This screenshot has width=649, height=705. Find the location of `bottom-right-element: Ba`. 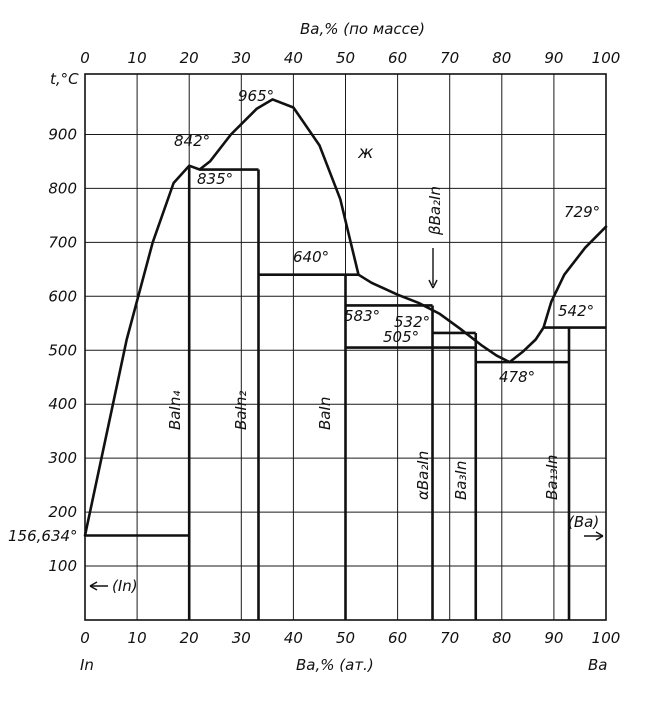

bottom-right-element: Ba is located at coordinates (597, 665).